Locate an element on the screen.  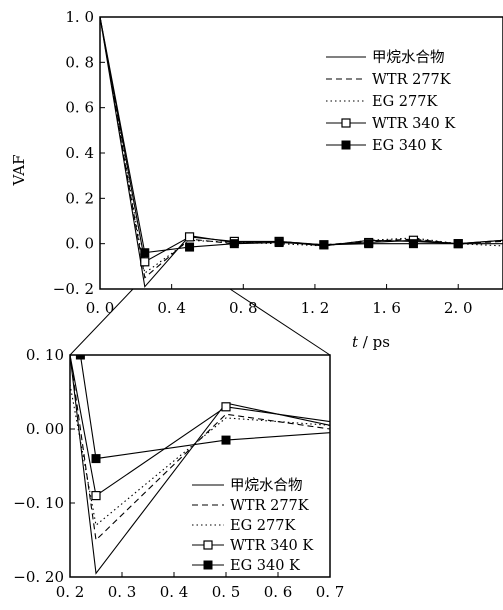
main-y-tick-label: 1. 0 is located at coordinates (79, 17).